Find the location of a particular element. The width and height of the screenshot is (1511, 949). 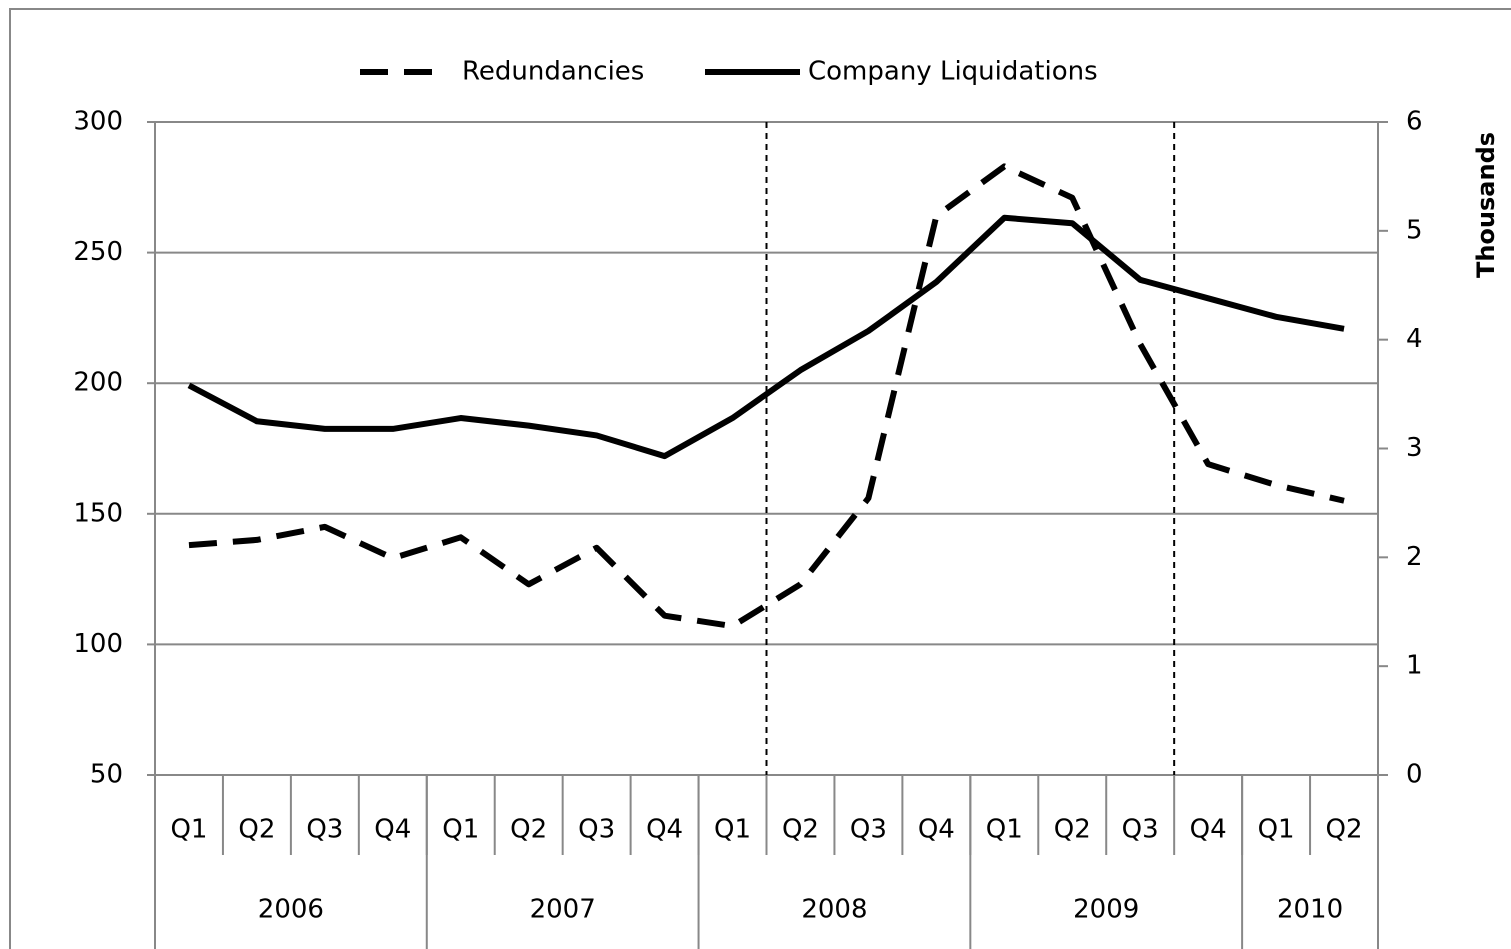

y2-tick-label: 4 is located at coordinates (1414, 339).